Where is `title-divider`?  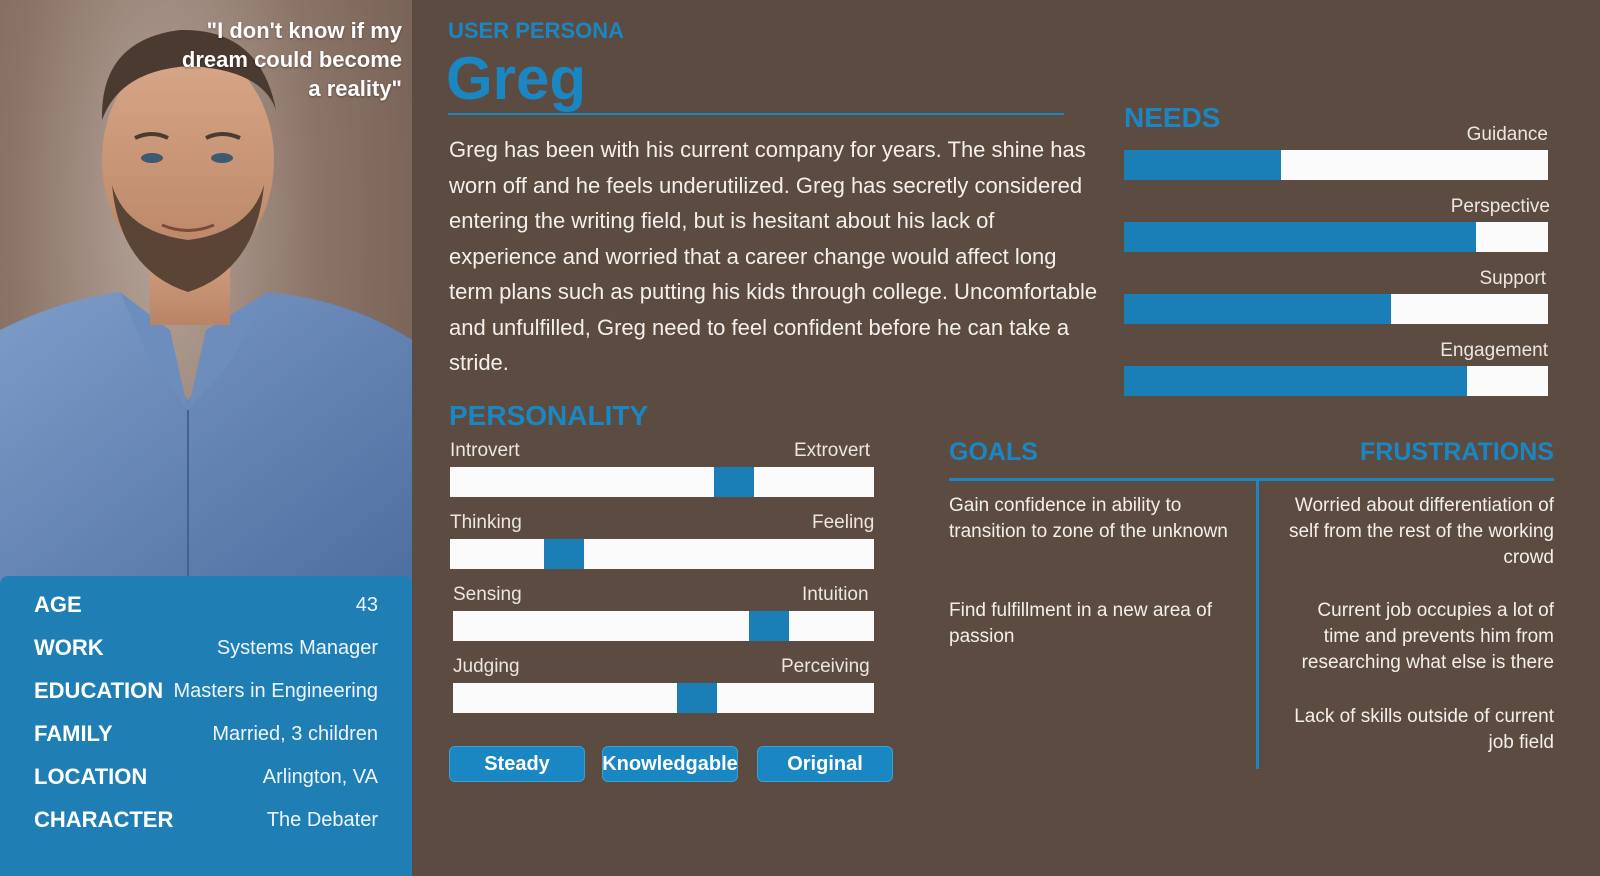 title-divider is located at coordinates (756, 114).